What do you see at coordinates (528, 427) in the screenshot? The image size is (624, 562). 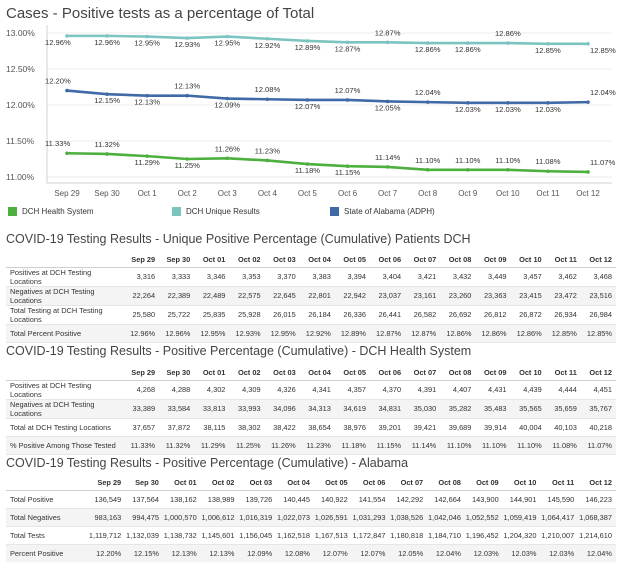 I see `table-cell: 40,004` at bounding box center [528, 427].